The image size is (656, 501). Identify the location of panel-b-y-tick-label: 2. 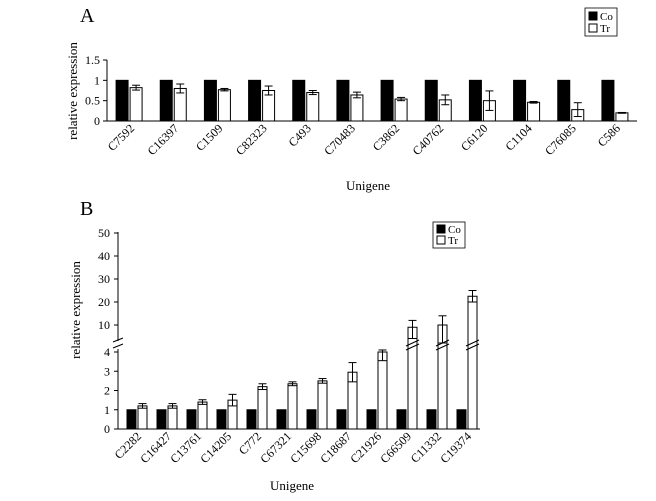
(107, 391).